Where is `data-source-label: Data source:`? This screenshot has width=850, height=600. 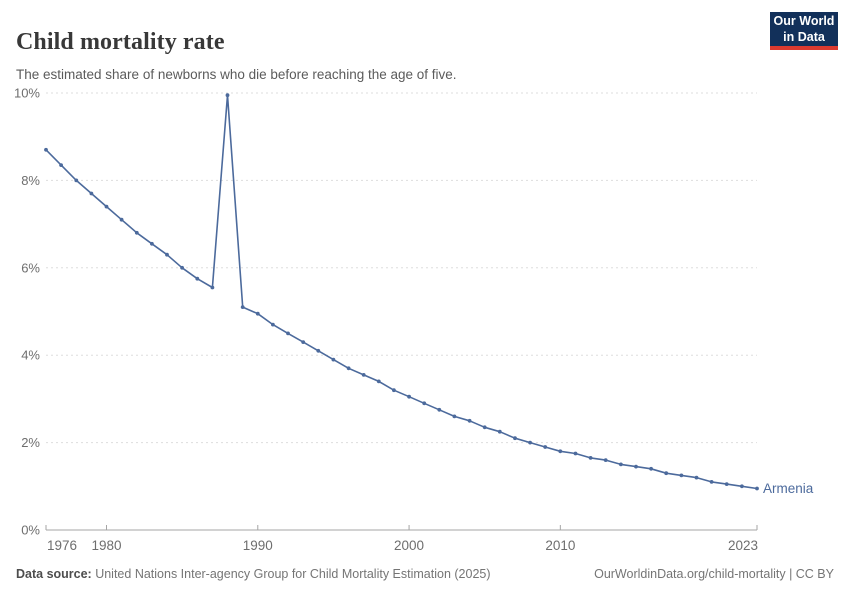 data-source-label: Data source: is located at coordinates (54, 574).